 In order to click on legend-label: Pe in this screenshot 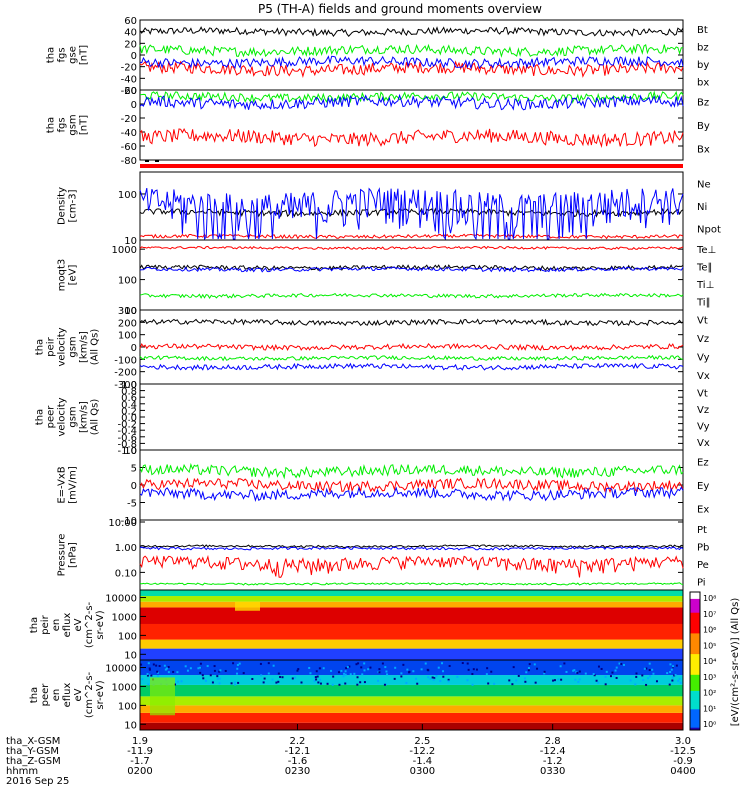, I will do `click(703, 565)`.